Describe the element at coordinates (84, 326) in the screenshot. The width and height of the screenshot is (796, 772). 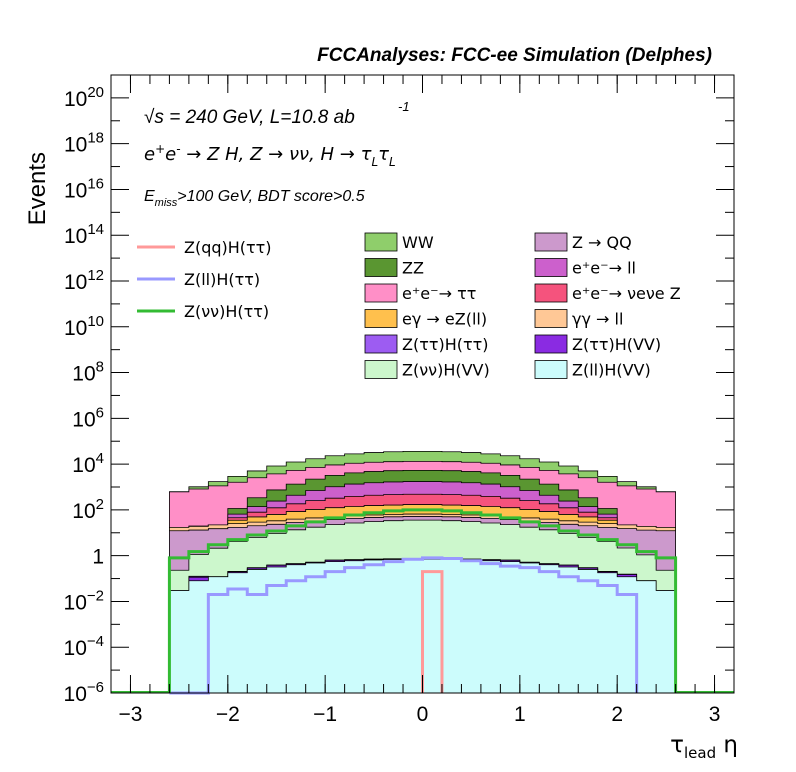
I see `y-tick-label: 10¹⁰` at that location.